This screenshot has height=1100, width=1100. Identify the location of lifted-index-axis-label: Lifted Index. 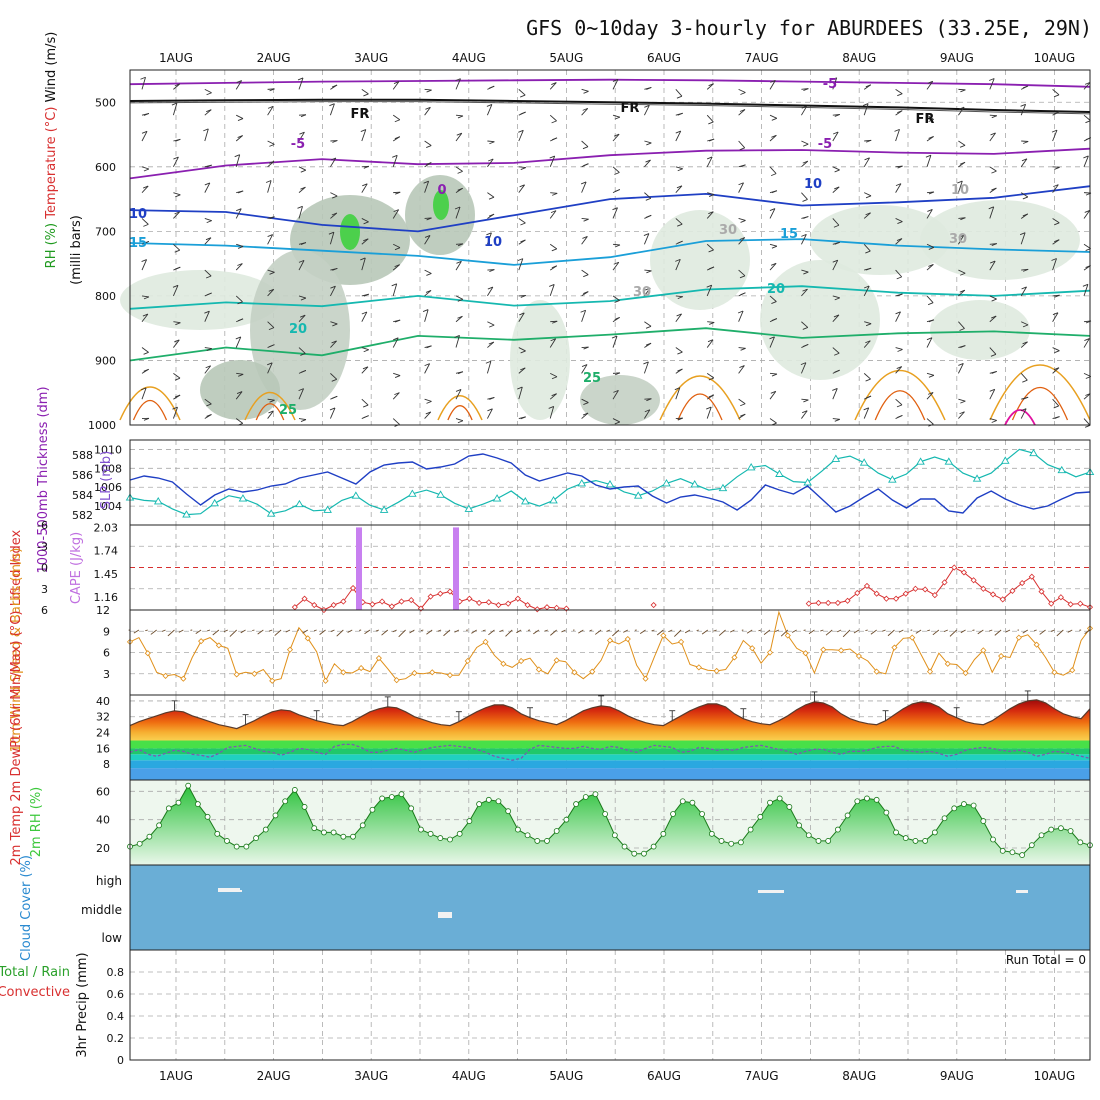
(16, 567).